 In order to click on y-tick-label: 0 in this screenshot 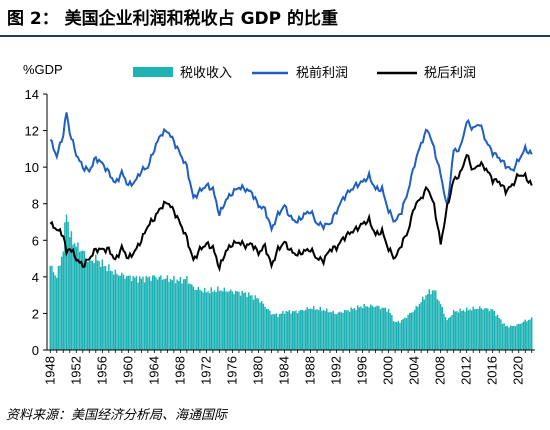, I will do `click(35, 350)`.